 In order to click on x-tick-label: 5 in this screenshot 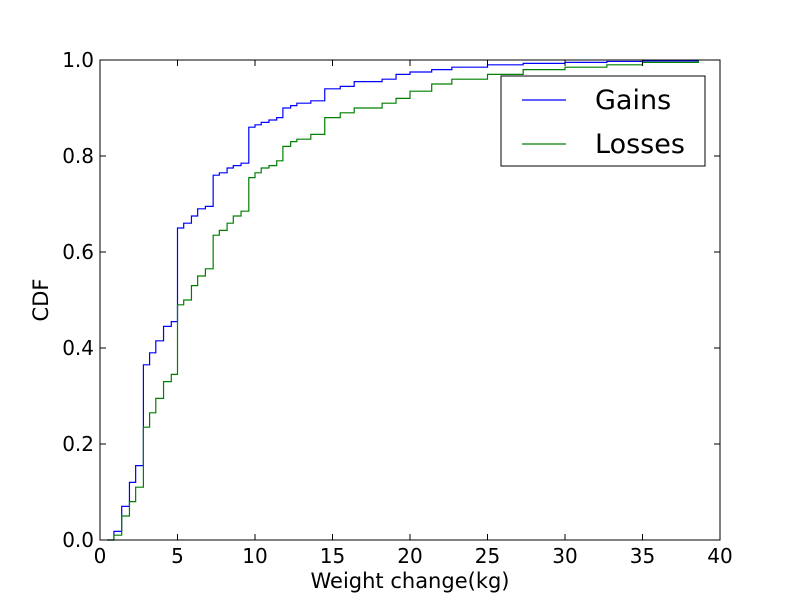, I will do `click(177, 556)`.